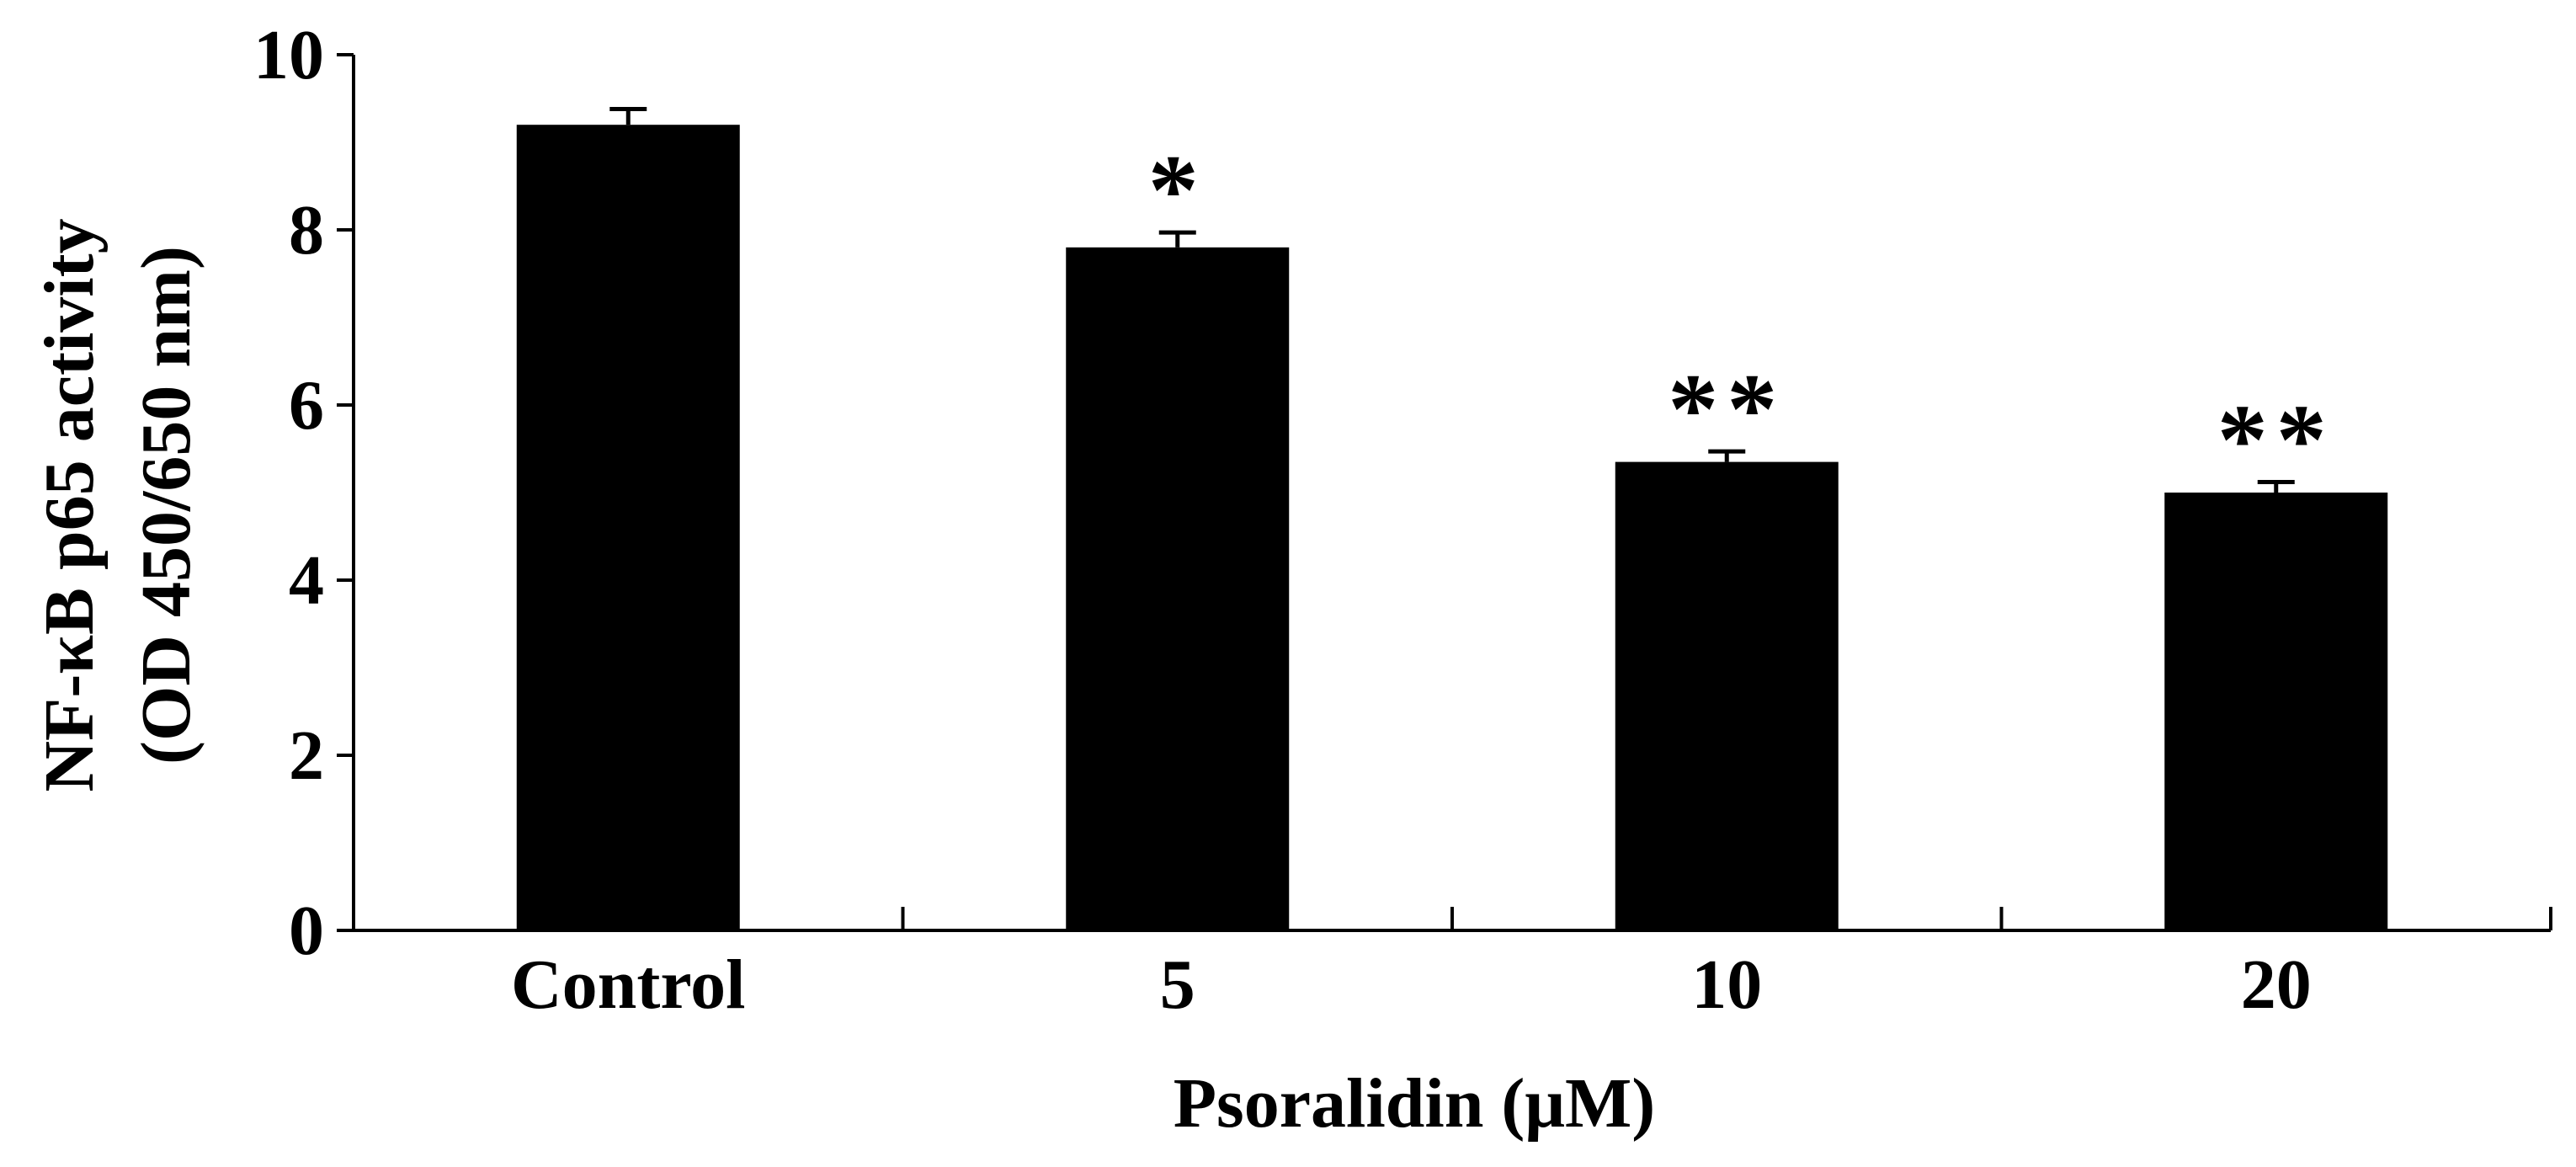 The width and height of the screenshot is (2576, 1167). What do you see at coordinates (628, 985) in the screenshot?
I see `x-tick-label: Control` at bounding box center [628, 985].